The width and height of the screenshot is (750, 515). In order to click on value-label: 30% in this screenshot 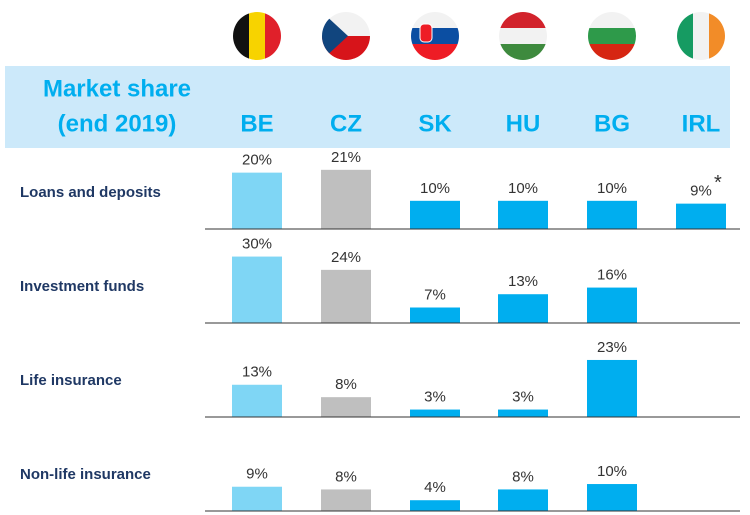, I will do `click(257, 244)`.